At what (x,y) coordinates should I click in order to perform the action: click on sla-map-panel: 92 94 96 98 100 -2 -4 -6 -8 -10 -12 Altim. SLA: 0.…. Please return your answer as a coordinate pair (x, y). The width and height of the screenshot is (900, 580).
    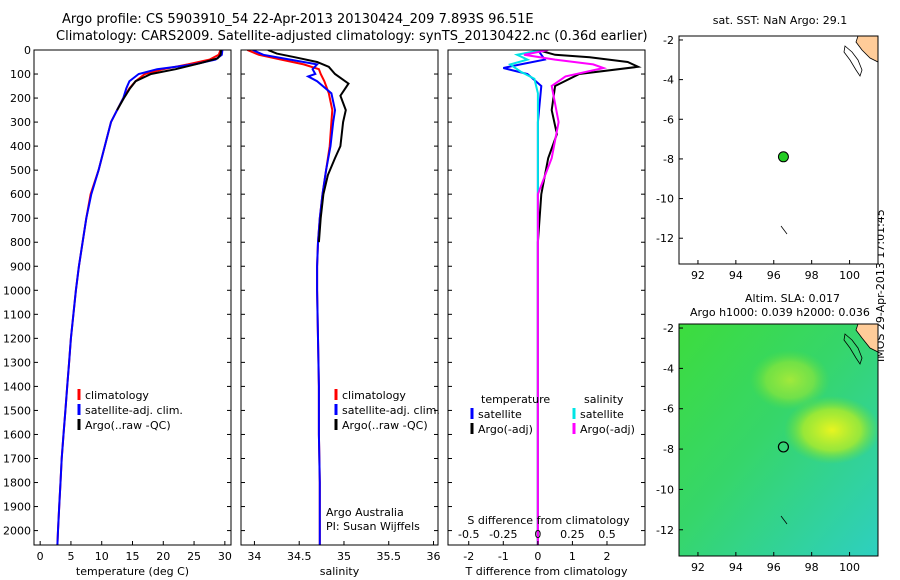
    Looking at the image, I should click on (767, 433).